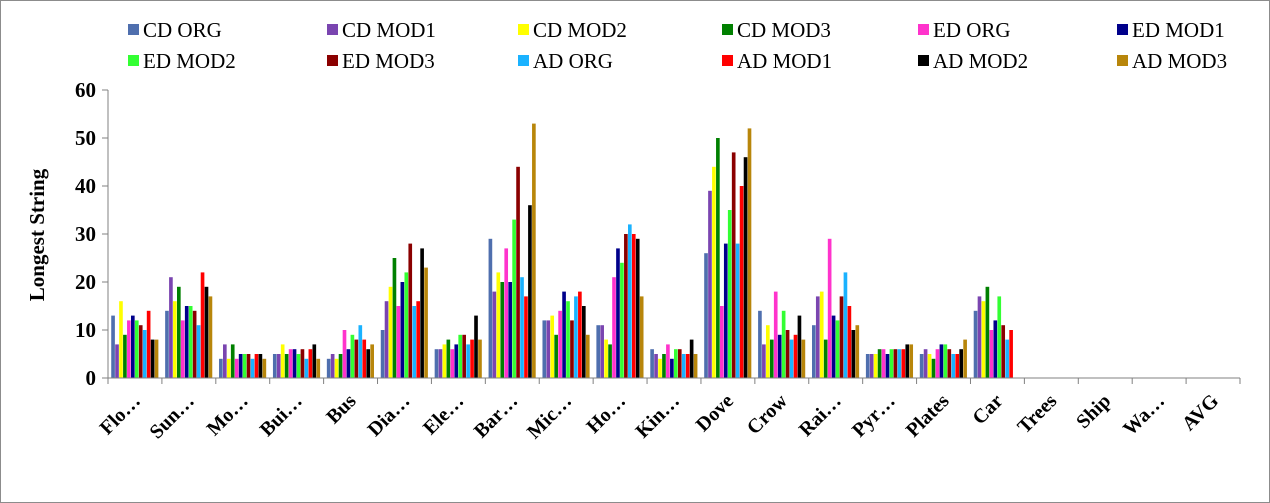 The image size is (1270, 503). What do you see at coordinates (573, 61) in the screenshot?
I see `legend-label: AD ORG` at bounding box center [573, 61].